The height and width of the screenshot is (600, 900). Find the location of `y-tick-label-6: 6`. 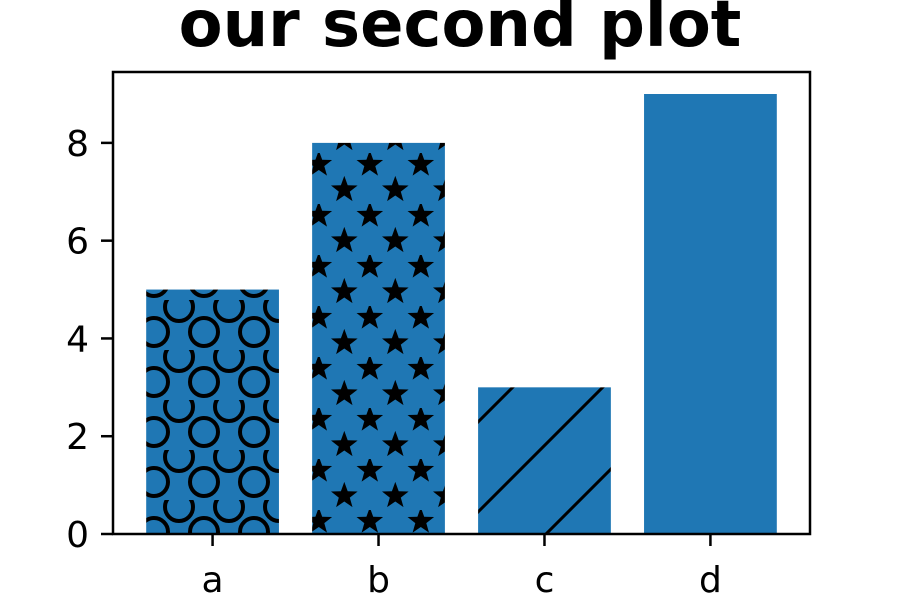

y-tick-label-6: 6 is located at coordinates (77, 242).